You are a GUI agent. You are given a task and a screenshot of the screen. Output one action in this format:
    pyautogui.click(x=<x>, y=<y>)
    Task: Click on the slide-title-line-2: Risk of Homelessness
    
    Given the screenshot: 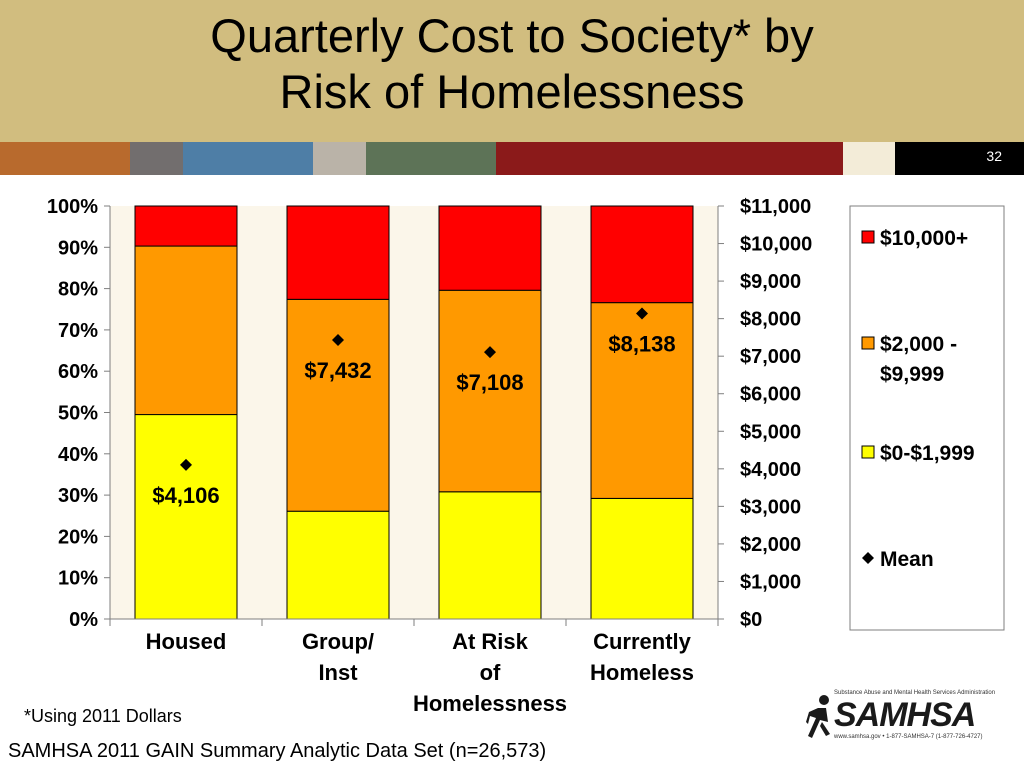 What is the action you would take?
    pyautogui.click(x=512, y=91)
    